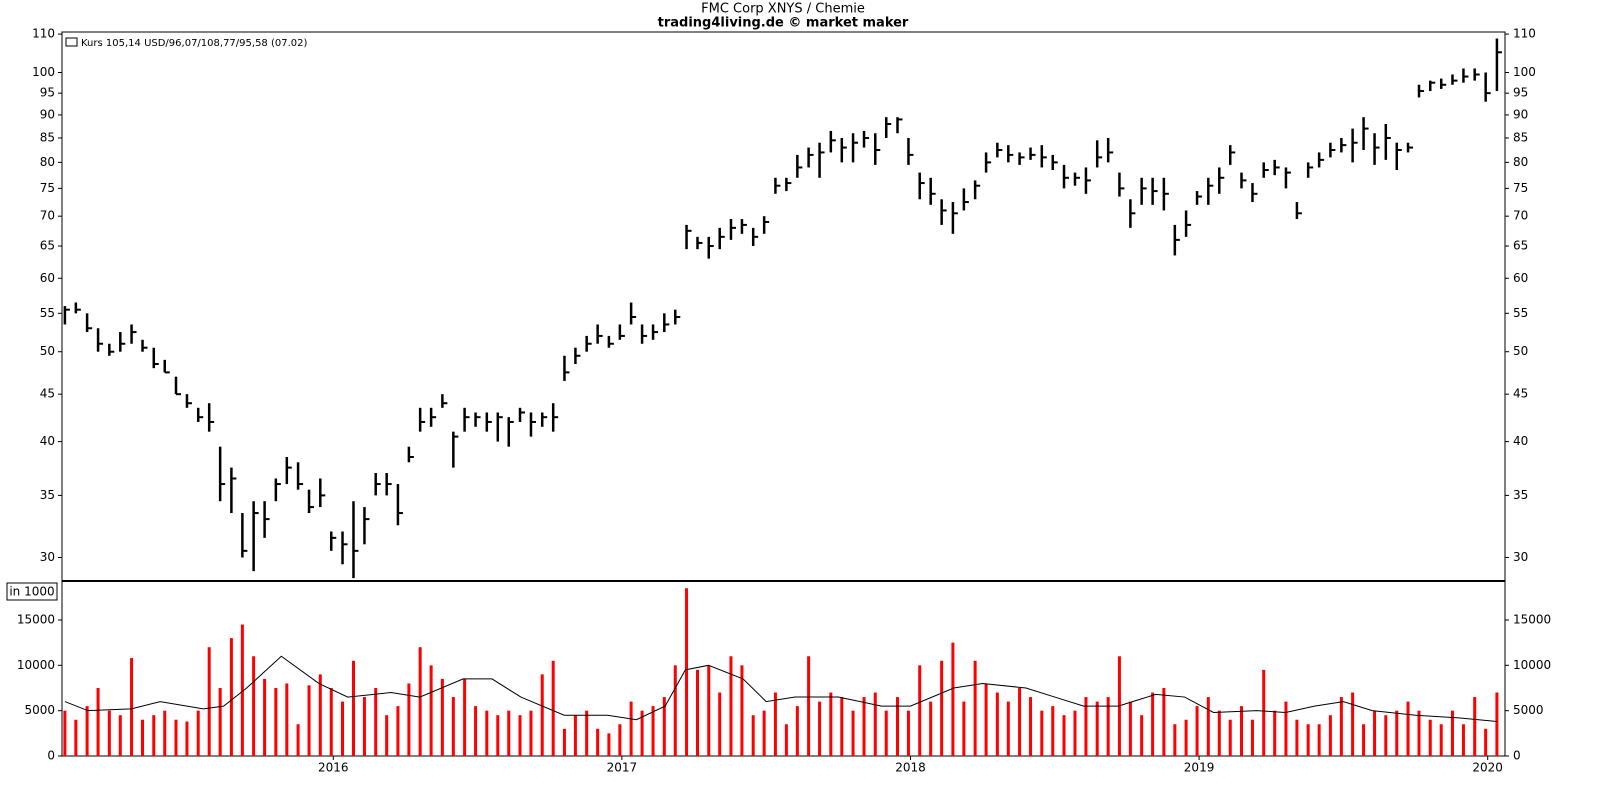 This screenshot has width=1612, height=799. I want to click on y-tick-label: 90, so click(47, 114).